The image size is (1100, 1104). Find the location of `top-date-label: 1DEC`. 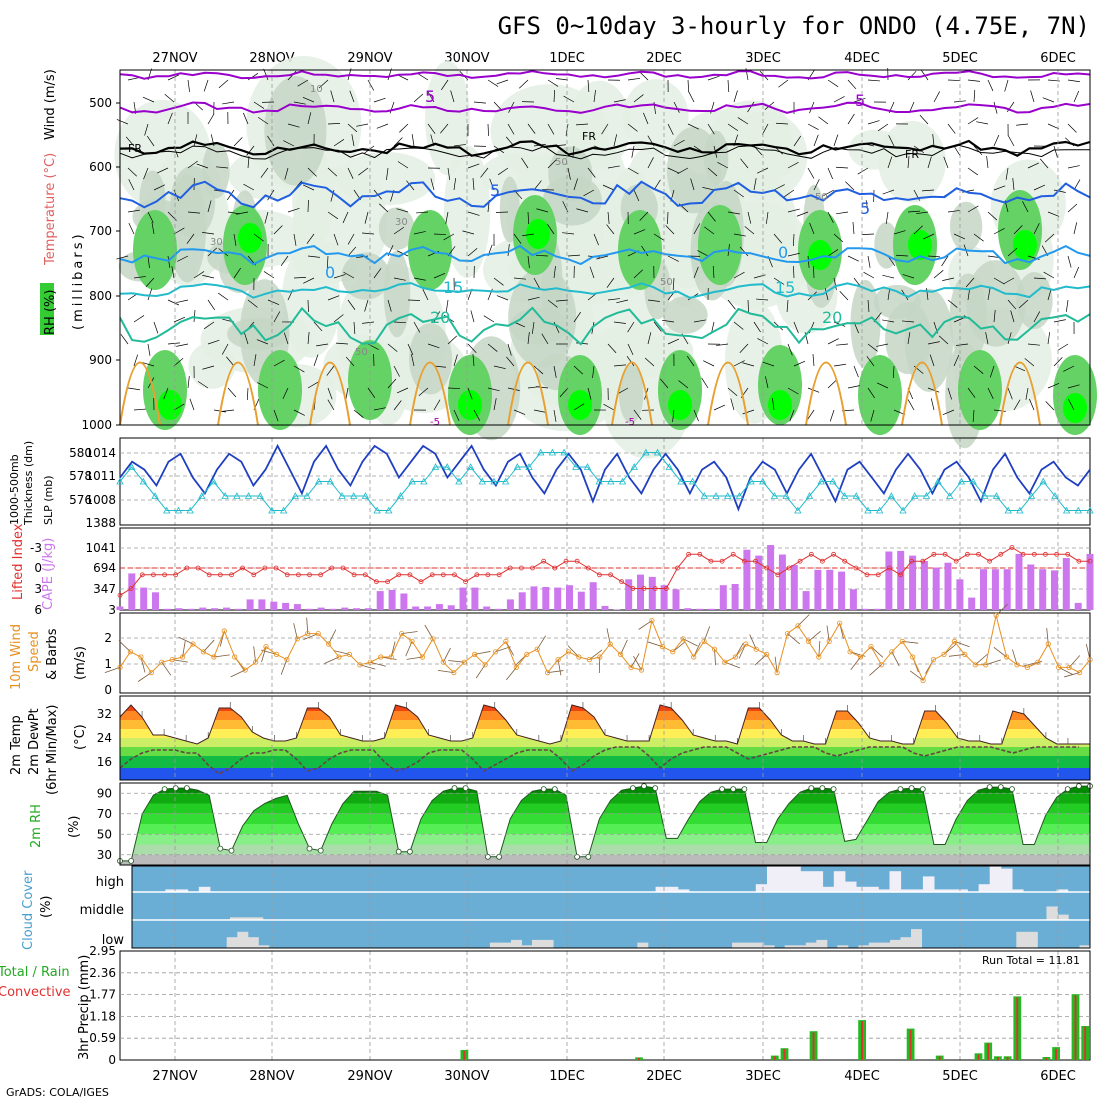

top-date-label: 1DEC is located at coordinates (567, 58).